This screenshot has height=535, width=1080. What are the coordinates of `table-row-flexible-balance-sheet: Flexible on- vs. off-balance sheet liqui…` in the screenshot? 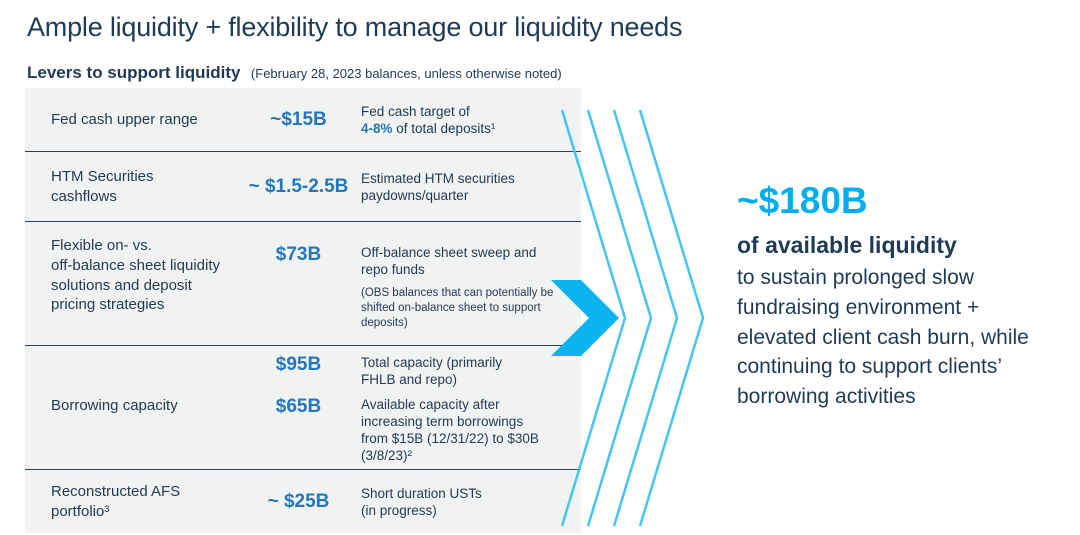 It's located at (303, 284).